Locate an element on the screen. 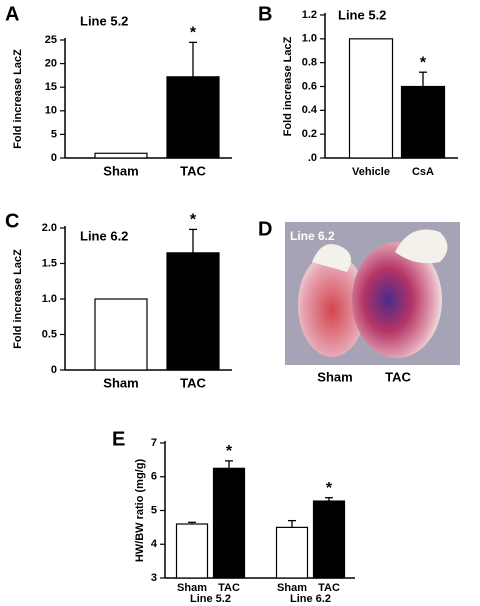 Image resolution: width=480 pixels, height=606 pixels. image-label: Line 6.2 is located at coordinates (312, 236).